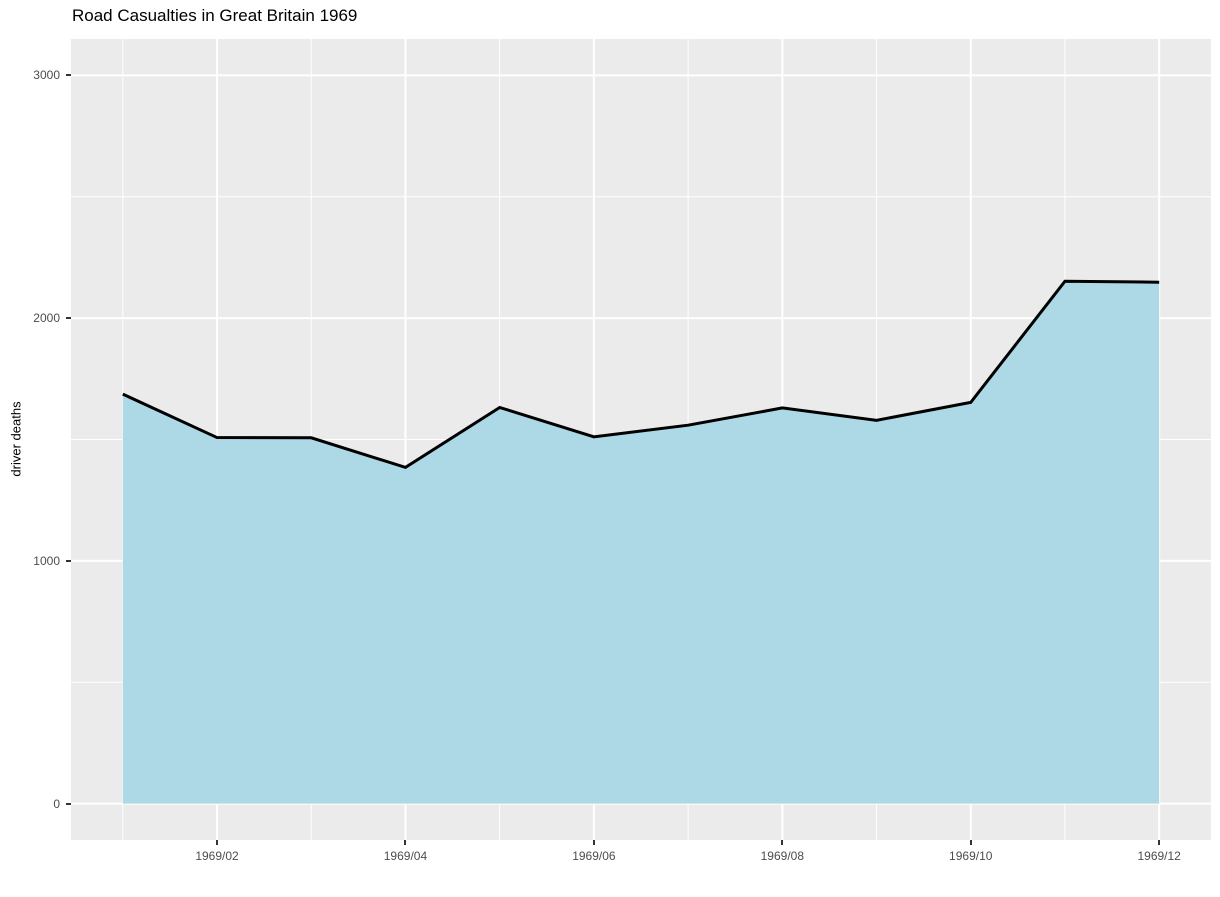  Describe the element at coordinates (782, 856) in the screenshot. I see `x-tick-label: 1969/08` at that location.